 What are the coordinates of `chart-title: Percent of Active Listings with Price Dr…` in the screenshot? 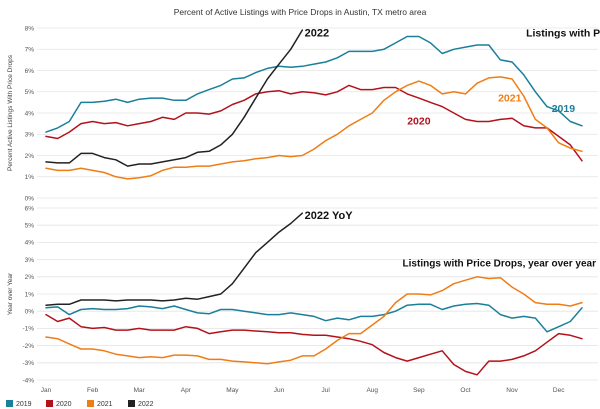 It's located at (300, 12).